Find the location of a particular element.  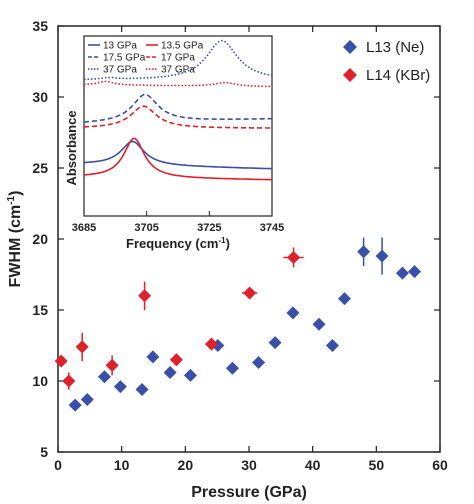

y-tick-label: 30 is located at coordinates (40, 97).